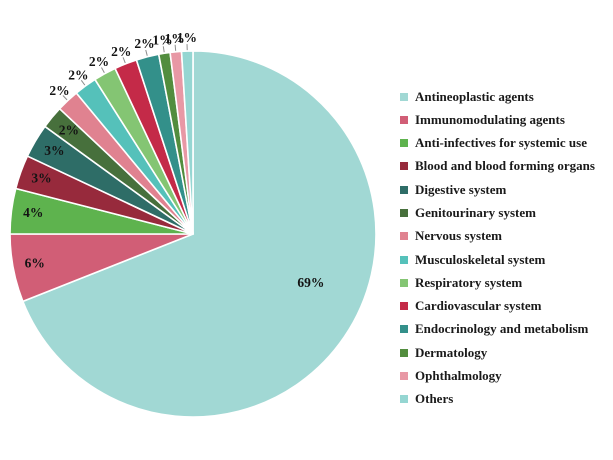 Image resolution: width=613 pixels, height=460 pixels. I want to click on legend-item-musculoskeletal-system: Musculoskeletal system, so click(497, 259).